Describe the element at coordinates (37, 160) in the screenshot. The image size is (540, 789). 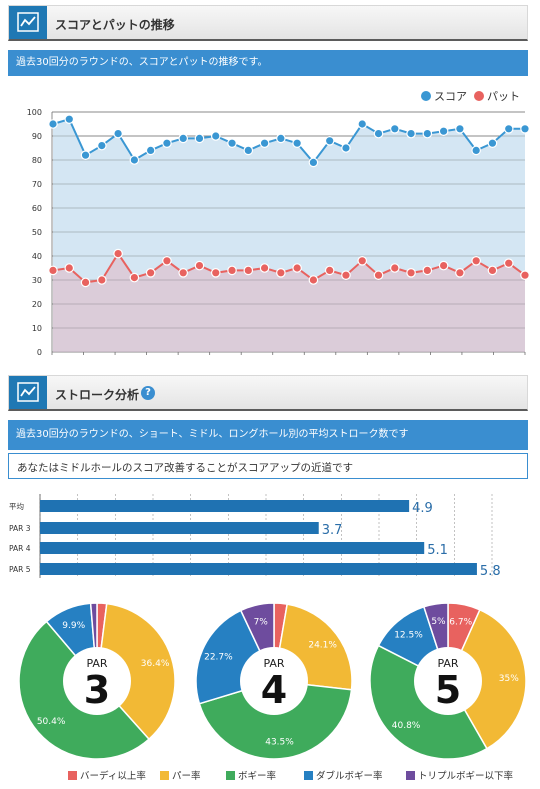
I see `y-tick-label: 80` at that location.